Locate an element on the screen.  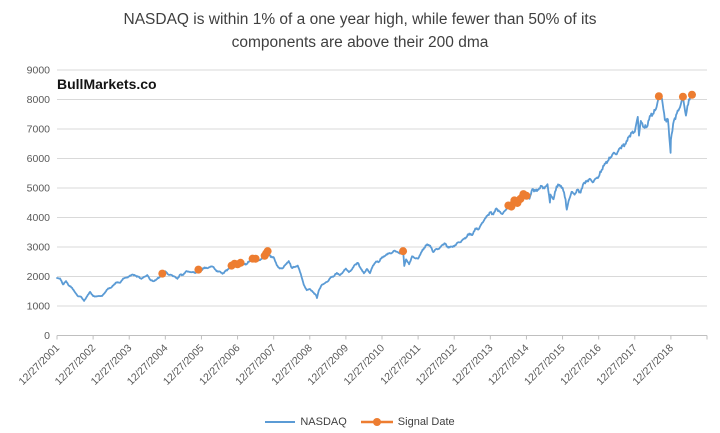
svg-text: 7000 is located at coordinates (39, 130).